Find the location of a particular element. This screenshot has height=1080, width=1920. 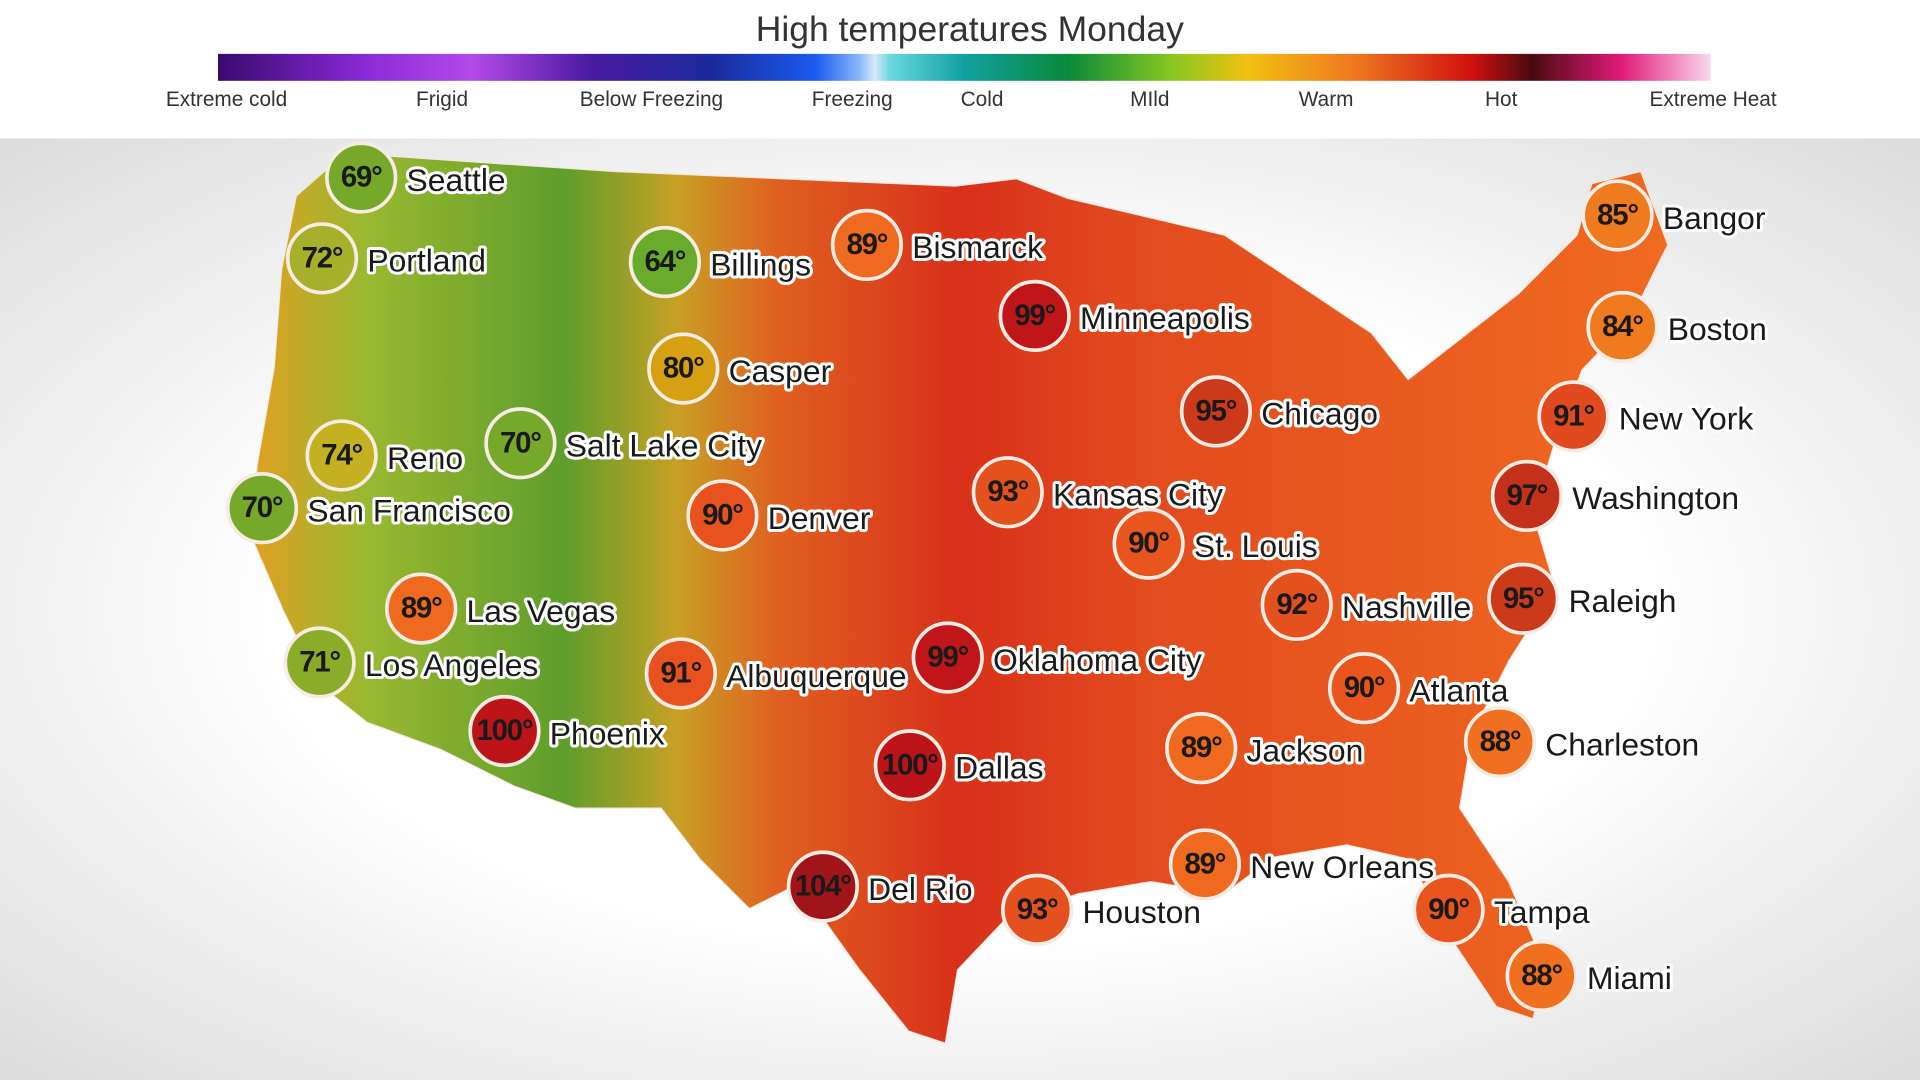

city-name: San Francisco is located at coordinates (408, 510).